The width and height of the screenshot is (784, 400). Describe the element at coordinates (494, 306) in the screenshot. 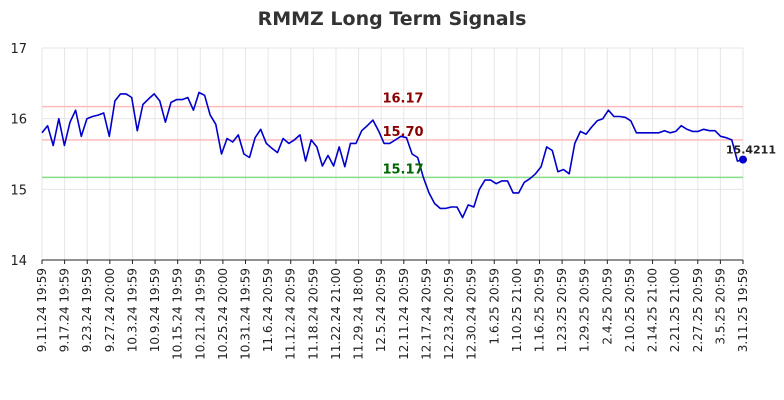

I see `x-tick-label: 1.6.25 20:59` at that location.